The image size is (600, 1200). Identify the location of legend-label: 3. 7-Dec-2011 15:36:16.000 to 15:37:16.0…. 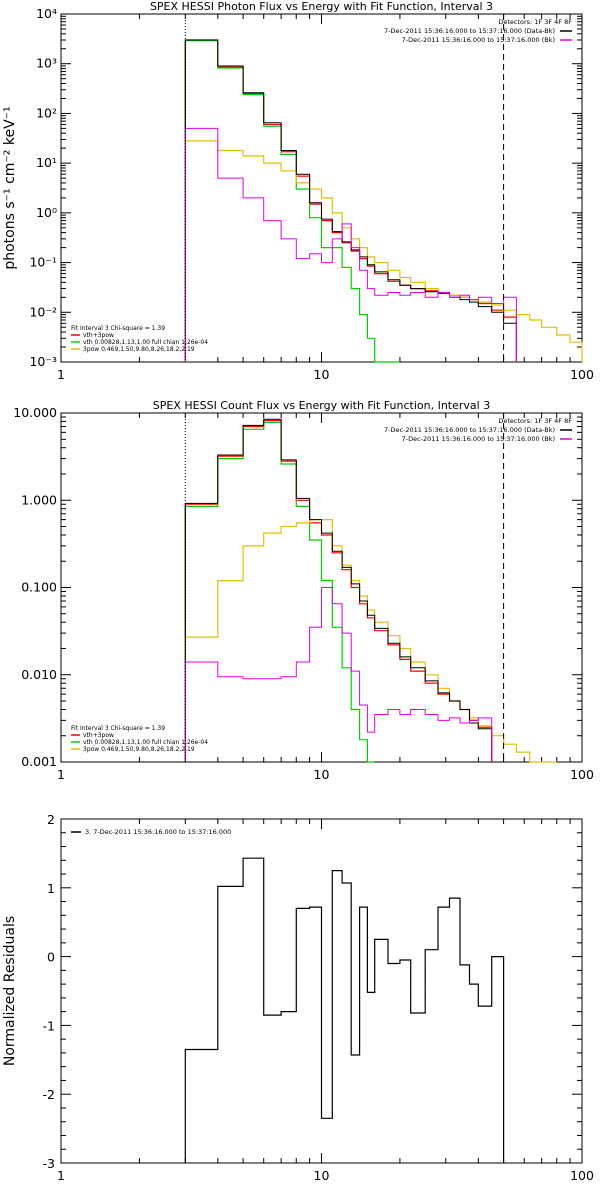
(158, 832).